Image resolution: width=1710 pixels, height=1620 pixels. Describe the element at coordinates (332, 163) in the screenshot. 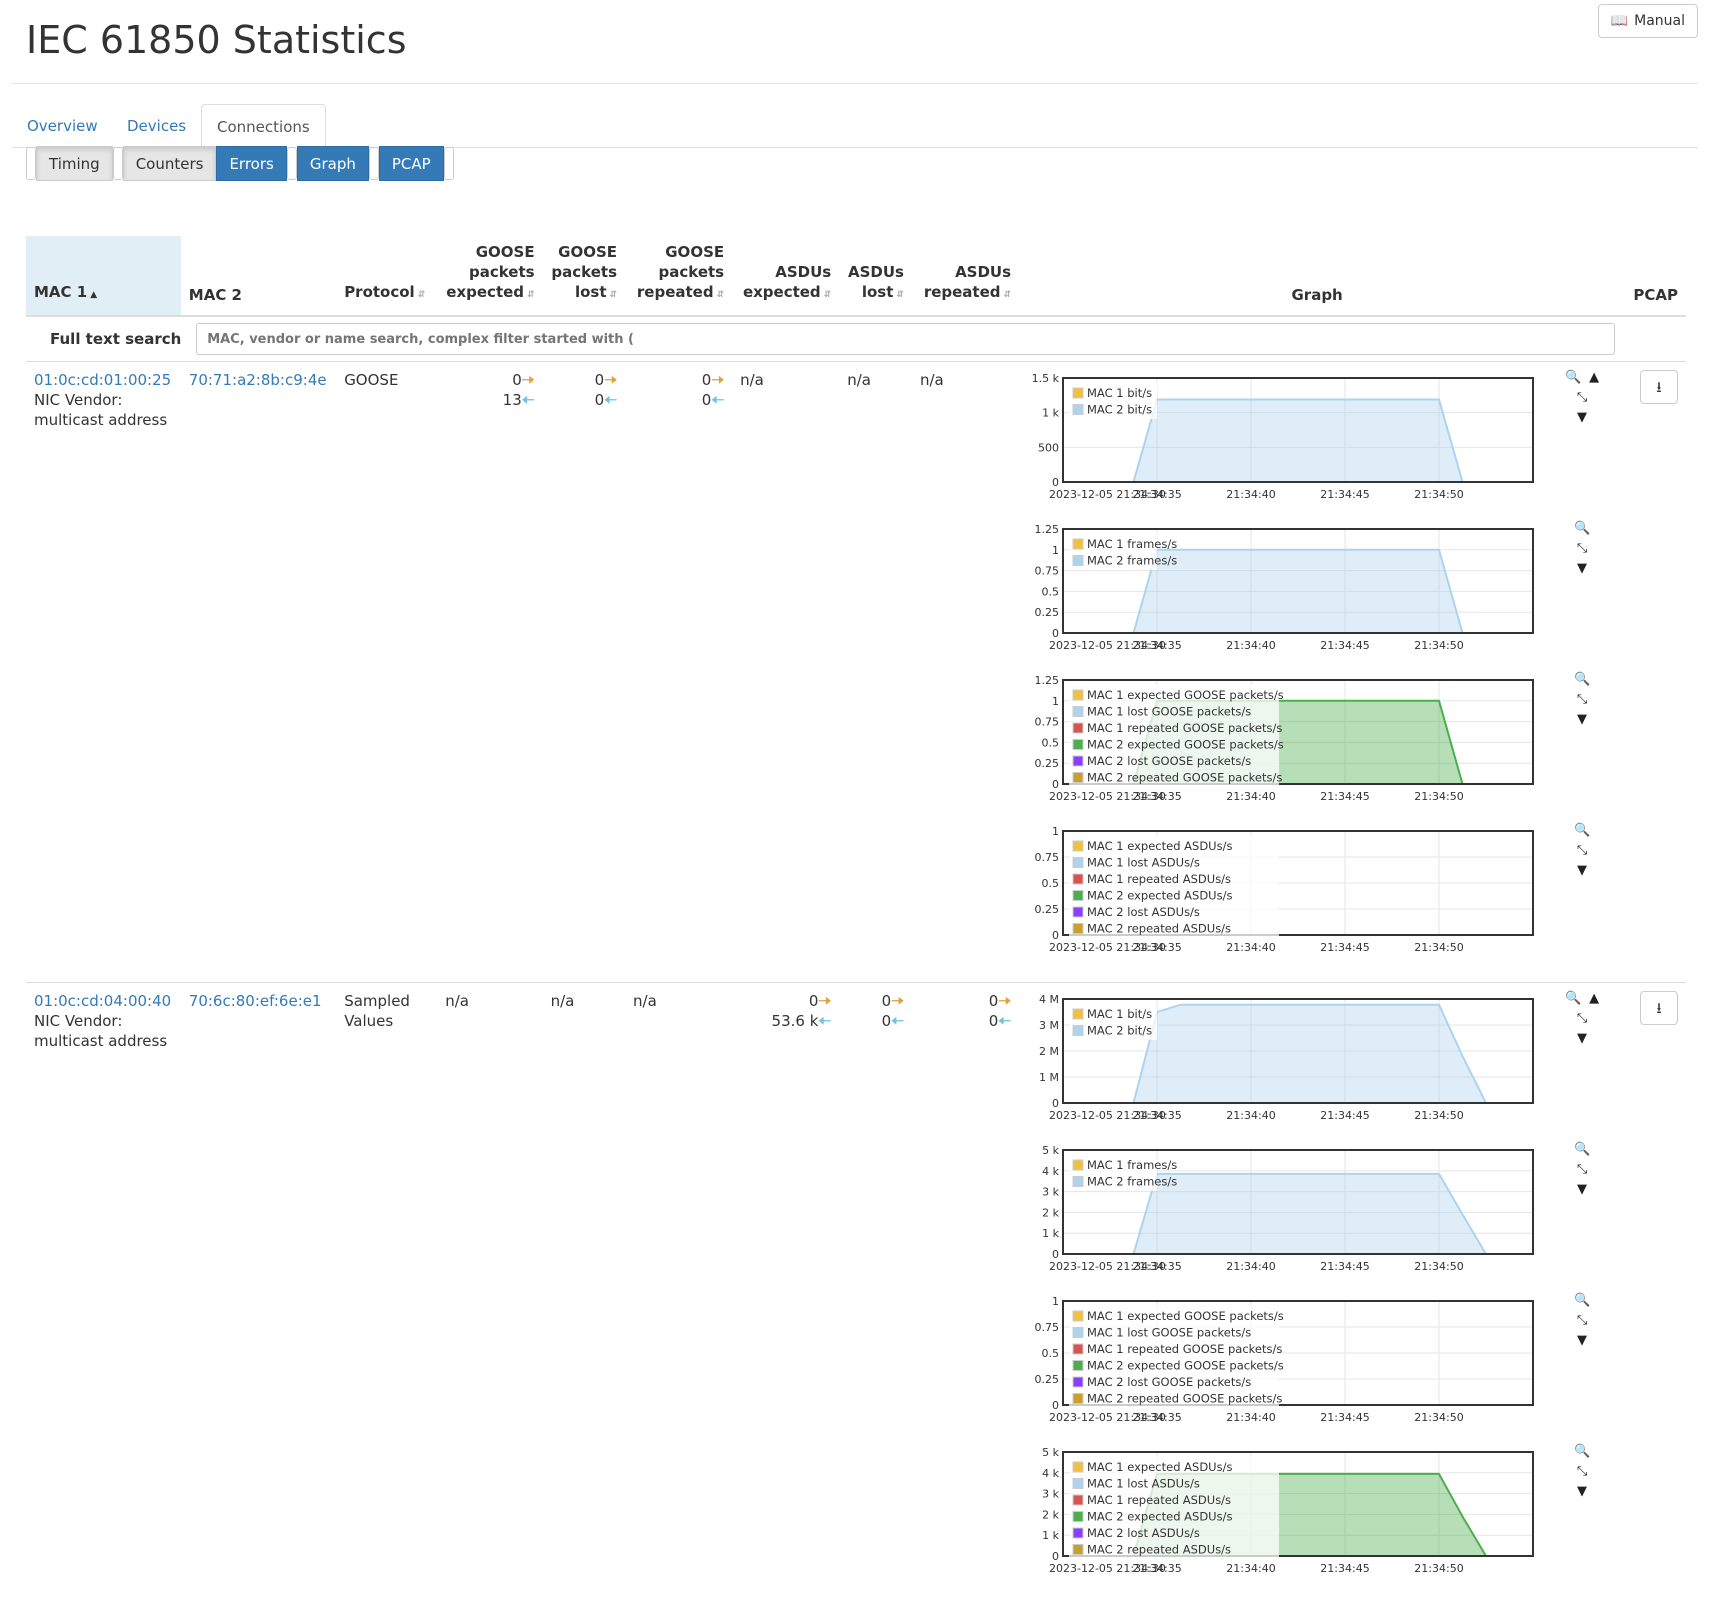

I see `toggle-graph: Graph` at that location.